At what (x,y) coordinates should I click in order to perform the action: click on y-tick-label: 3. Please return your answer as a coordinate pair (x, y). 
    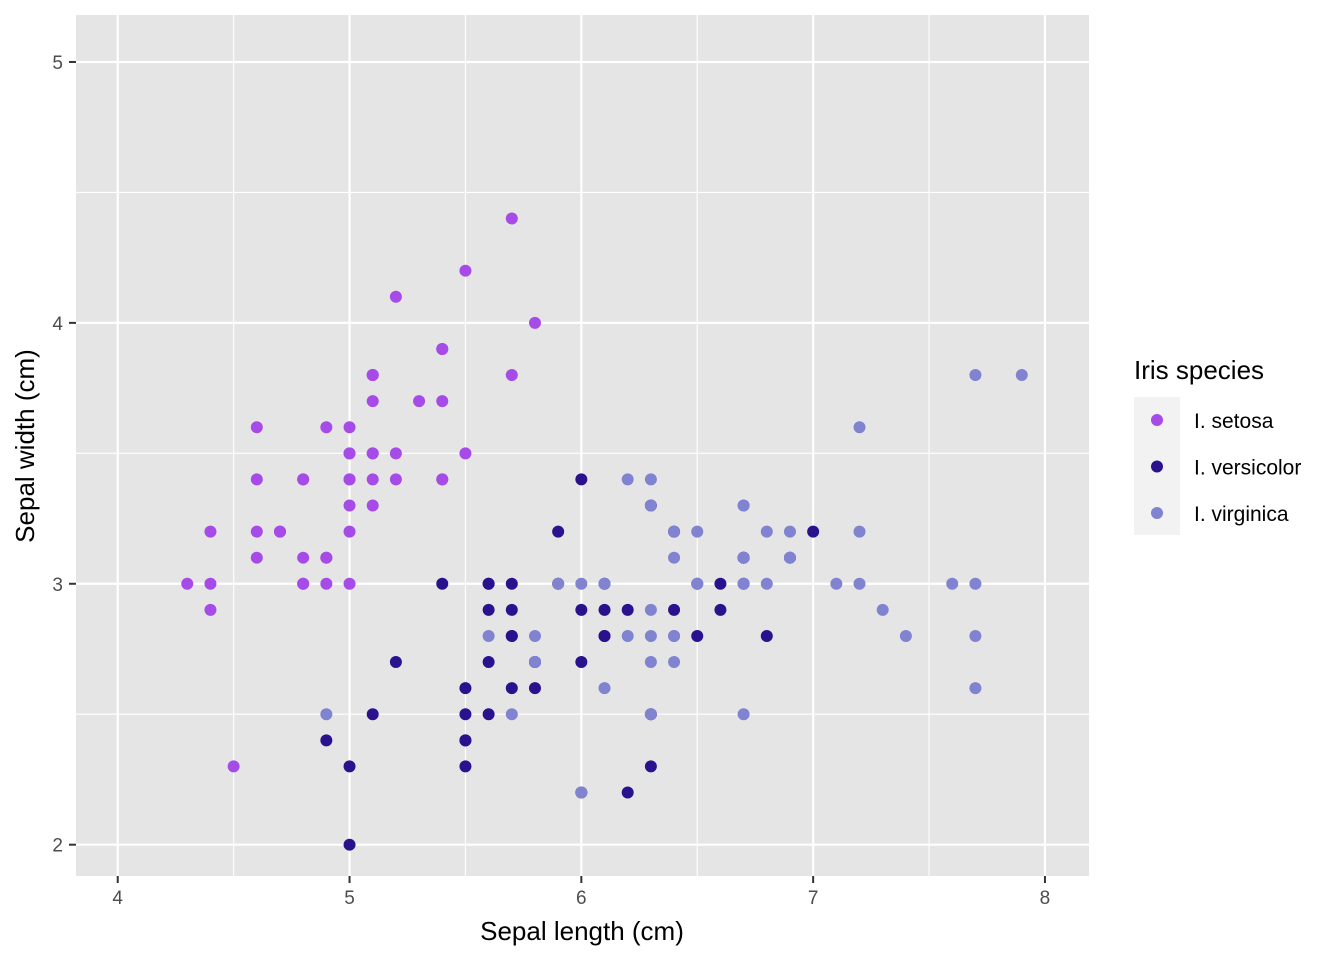
    Looking at the image, I should click on (57, 585).